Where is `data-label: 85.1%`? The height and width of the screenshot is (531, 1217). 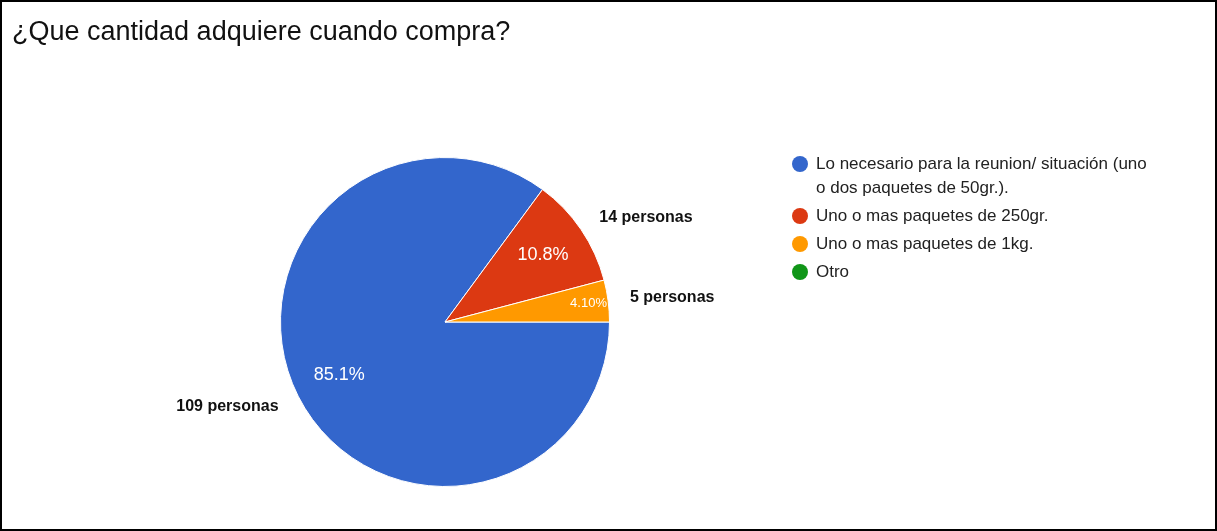
data-label: 85.1% is located at coordinates (339, 374).